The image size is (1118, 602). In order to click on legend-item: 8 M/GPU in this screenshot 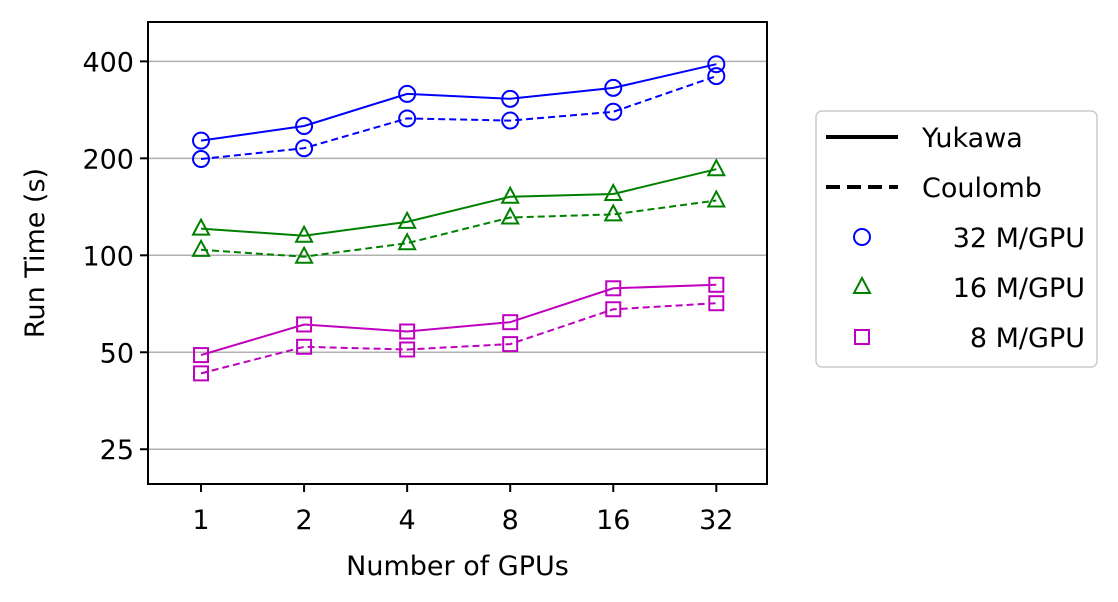, I will do `click(969, 338)`.